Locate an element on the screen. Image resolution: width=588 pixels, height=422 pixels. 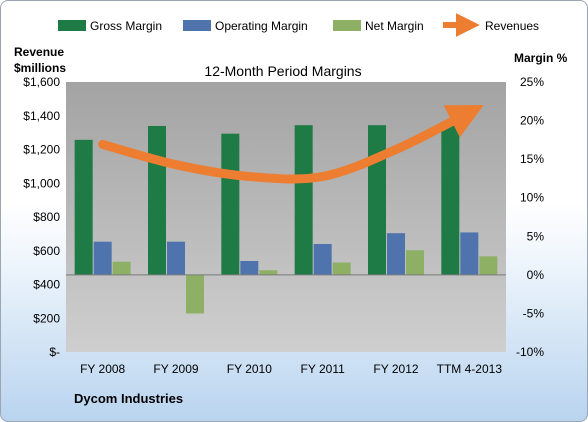
right-tick-label-1: -5% is located at coordinates (534, 313).